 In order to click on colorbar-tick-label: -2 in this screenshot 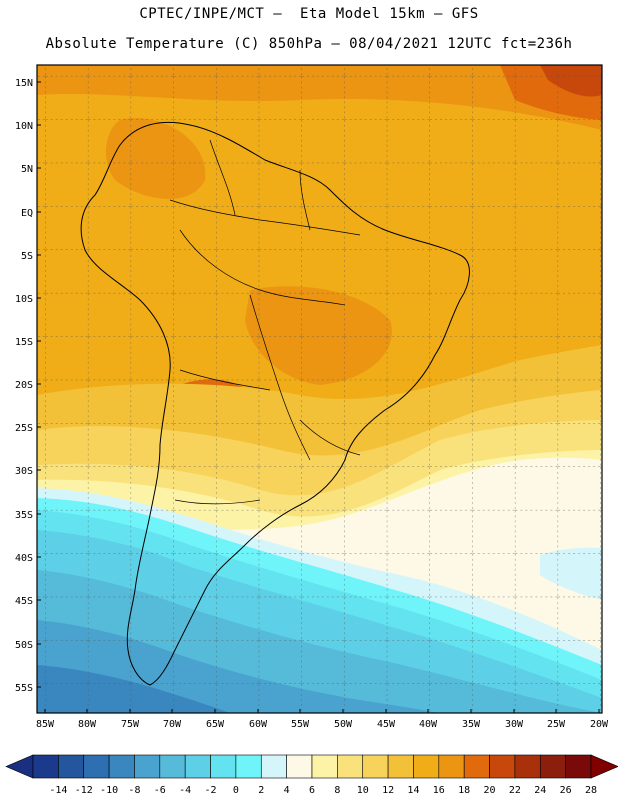, I will do `click(211, 790)`.